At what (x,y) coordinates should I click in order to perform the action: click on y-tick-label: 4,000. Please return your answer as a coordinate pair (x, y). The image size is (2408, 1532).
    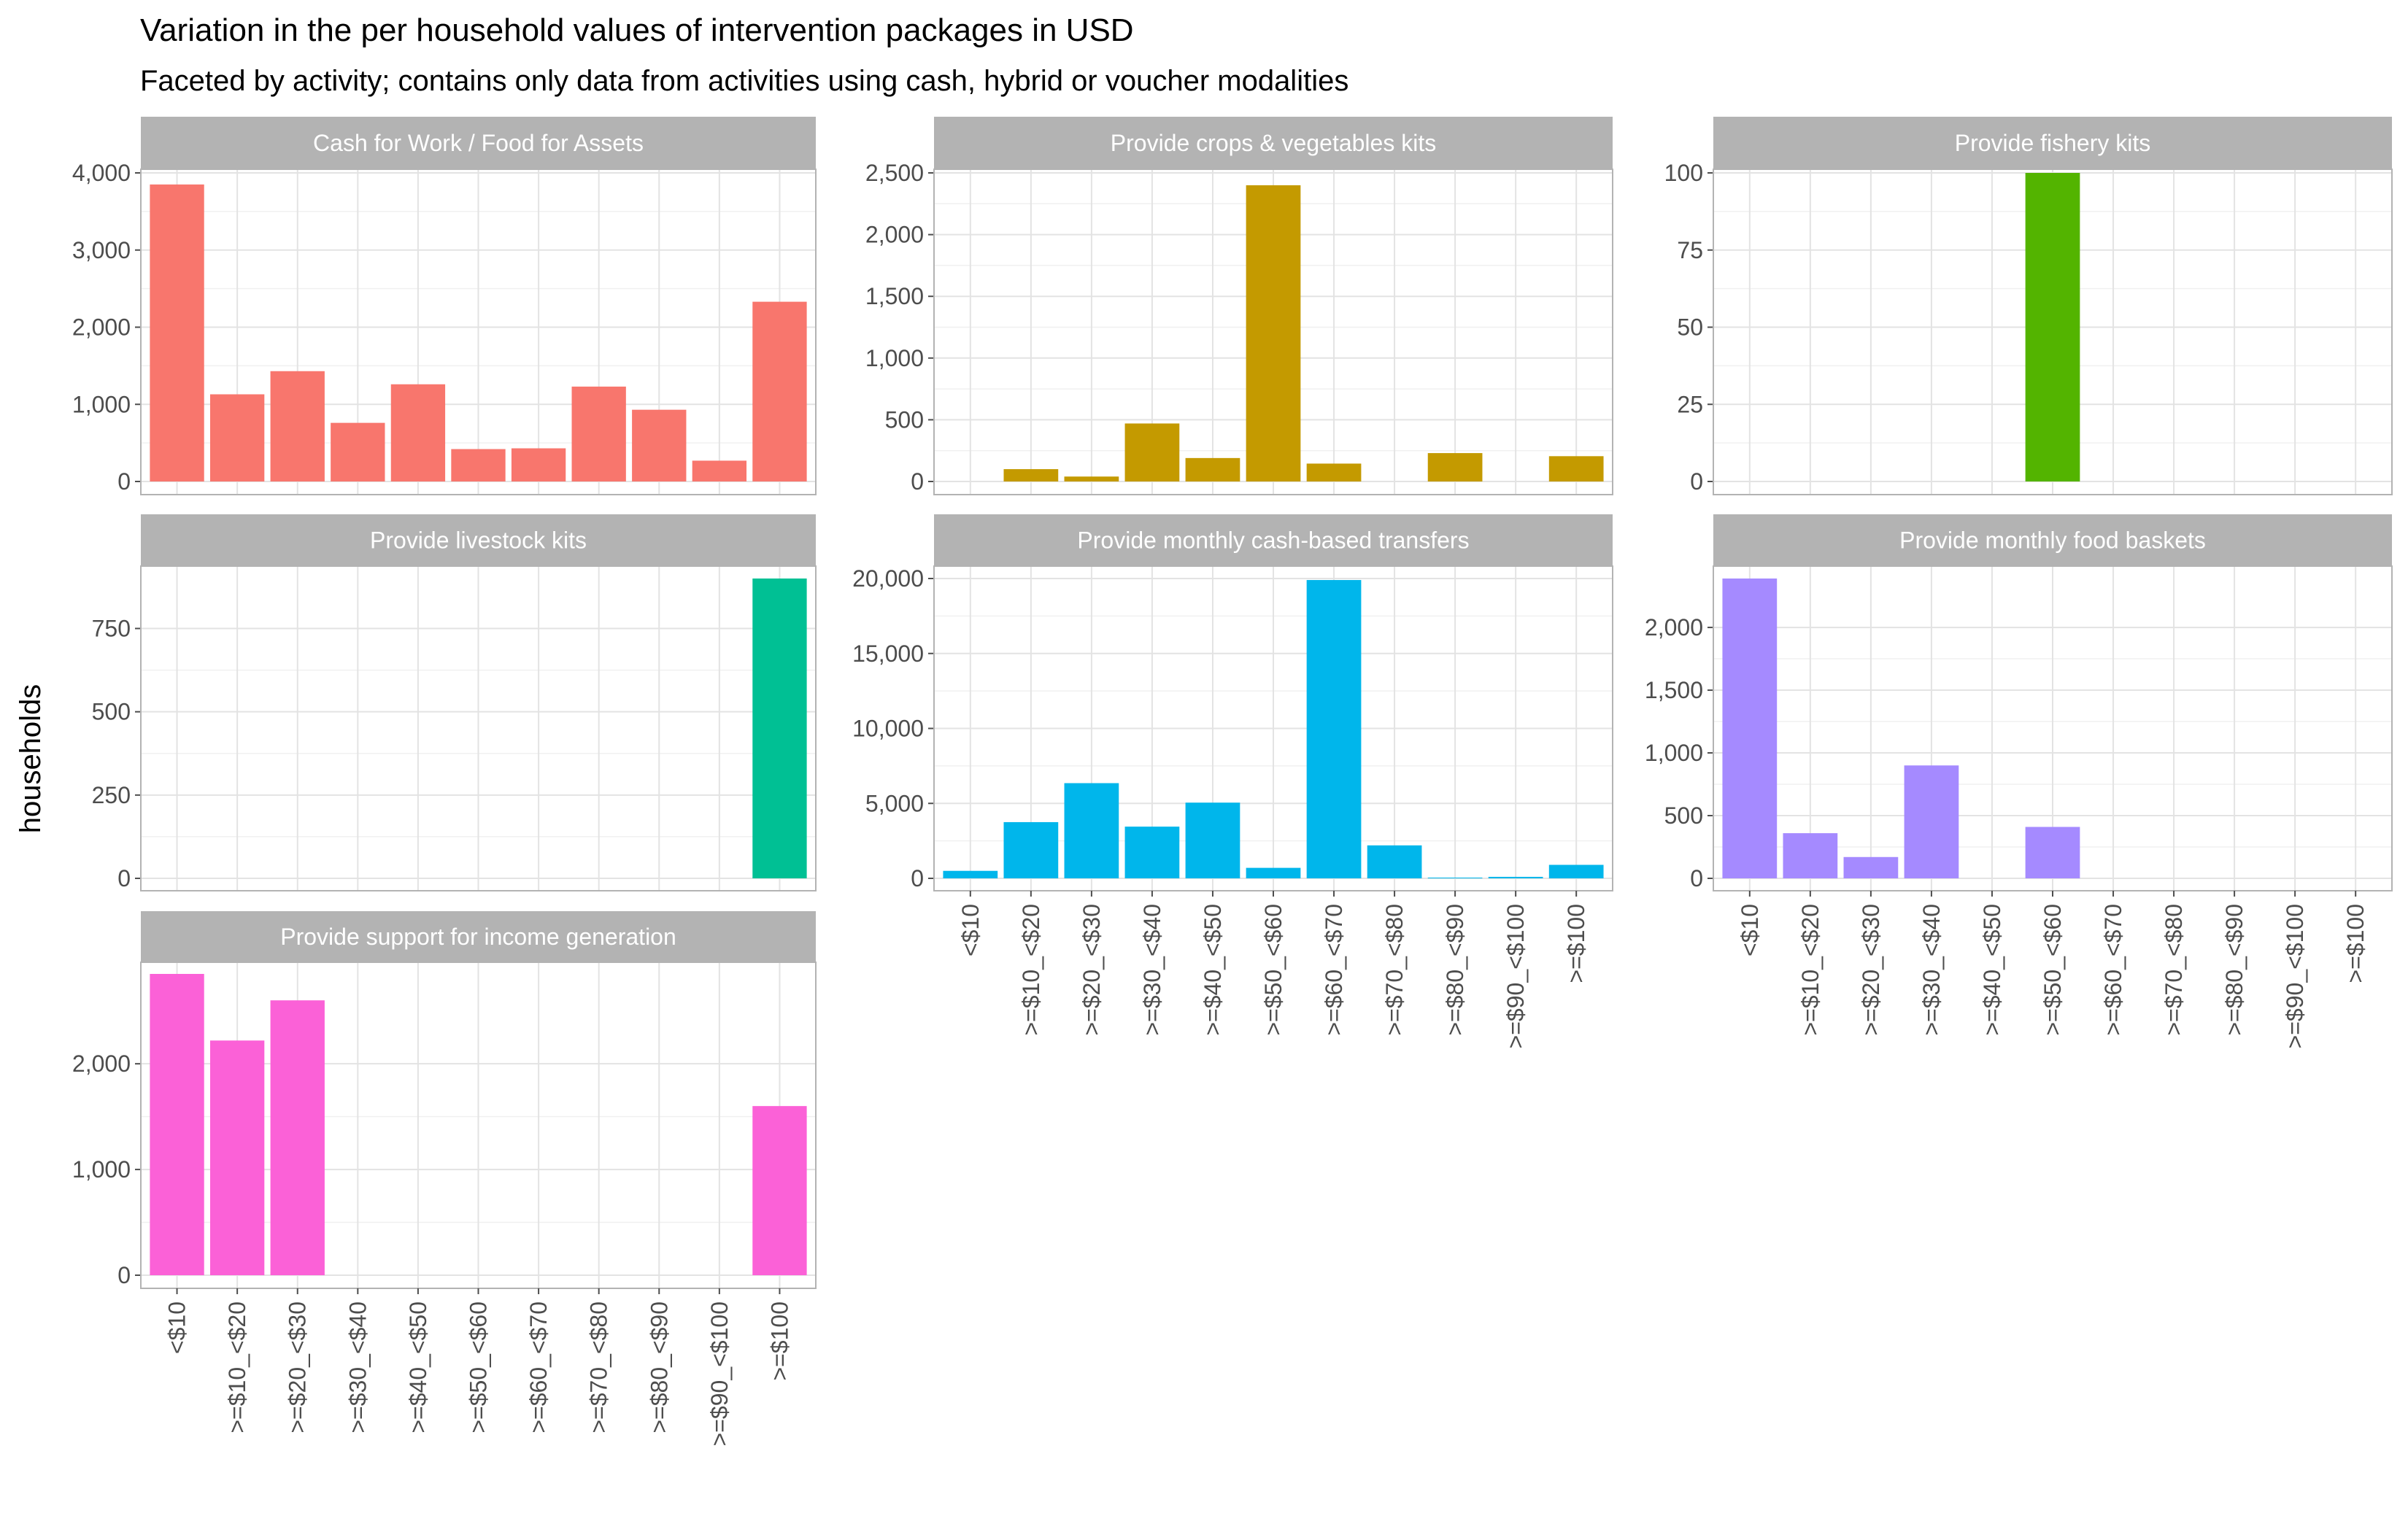
    Looking at the image, I should click on (102, 173).